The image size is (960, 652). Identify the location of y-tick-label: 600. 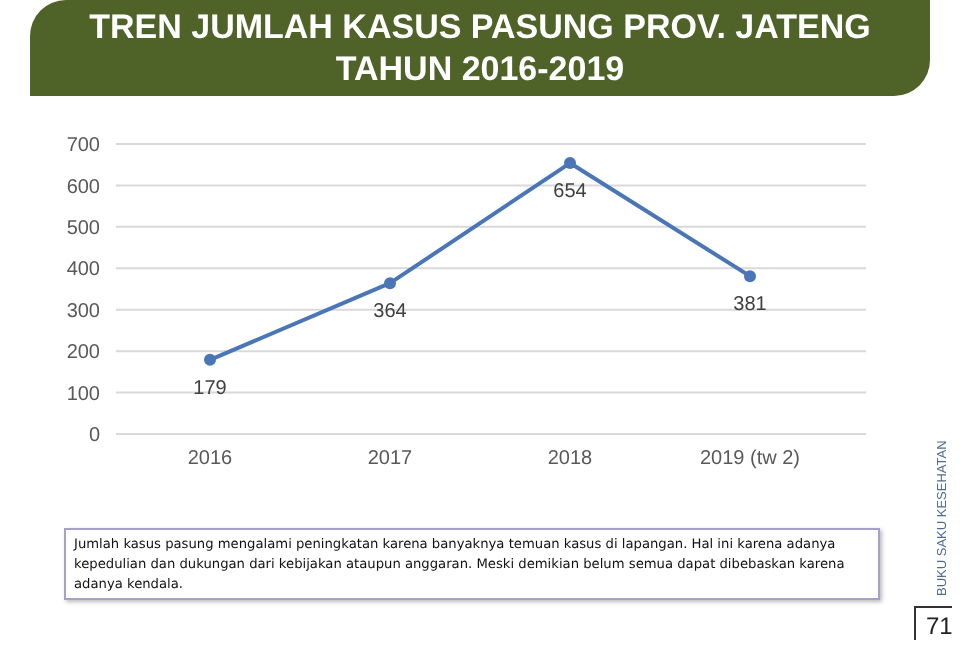
(83, 187).